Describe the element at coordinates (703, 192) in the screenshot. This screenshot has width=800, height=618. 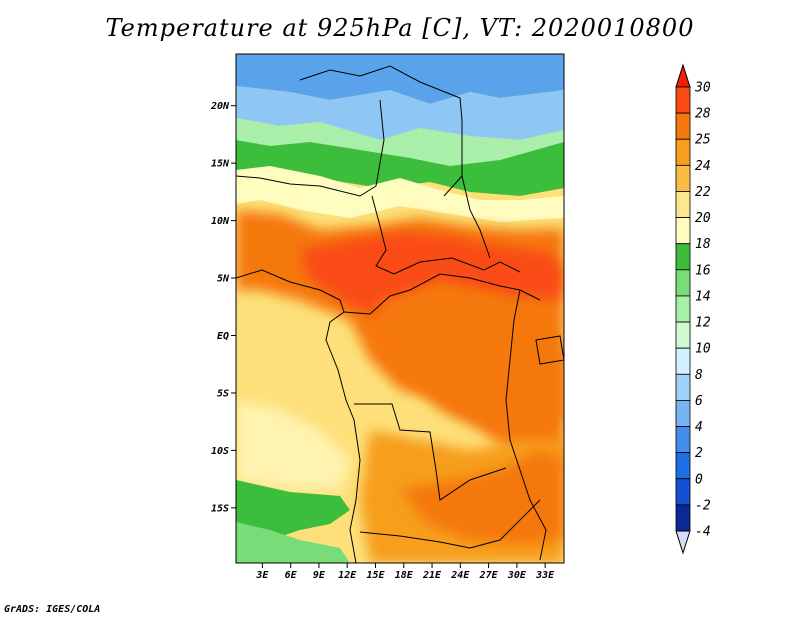
I see `colorbar-label: 22` at that location.